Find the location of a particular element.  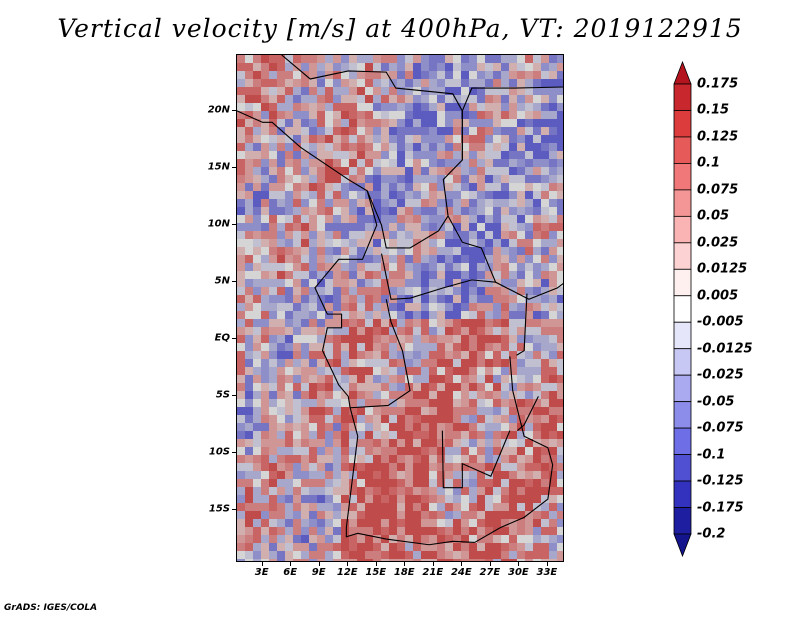

longitude-tick-label: 9E is located at coordinates (318, 572).